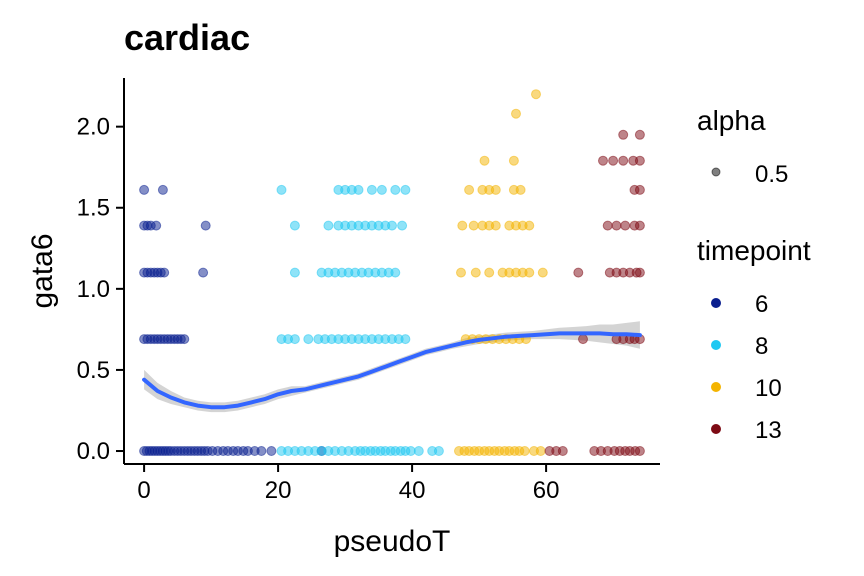 This screenshot has height=576, width=864. I want to click on legend-alpha-key, so click(716, 172).